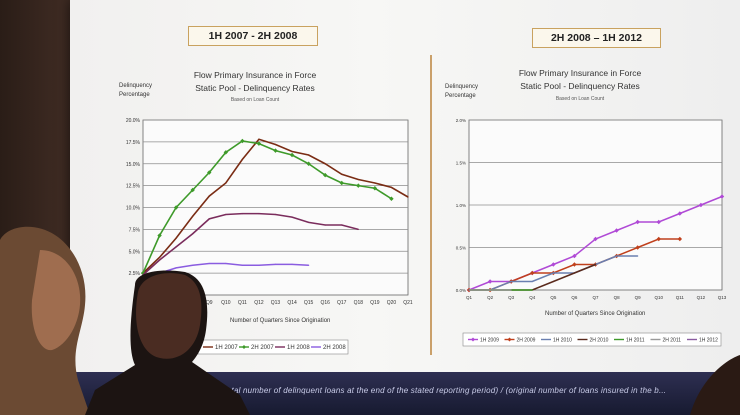 This screenshot has width=740, height=415. I want to click on left-x-tick-label: Q16, so click(325, 303).